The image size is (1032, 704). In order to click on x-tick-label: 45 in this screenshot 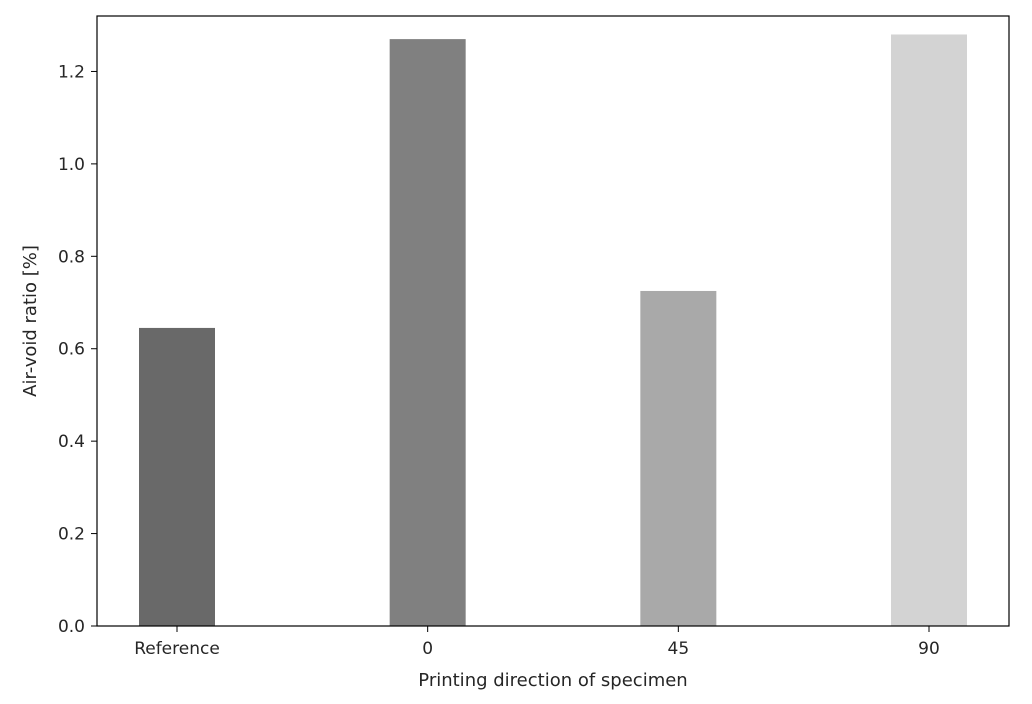, I will do `click(679, 649)`.